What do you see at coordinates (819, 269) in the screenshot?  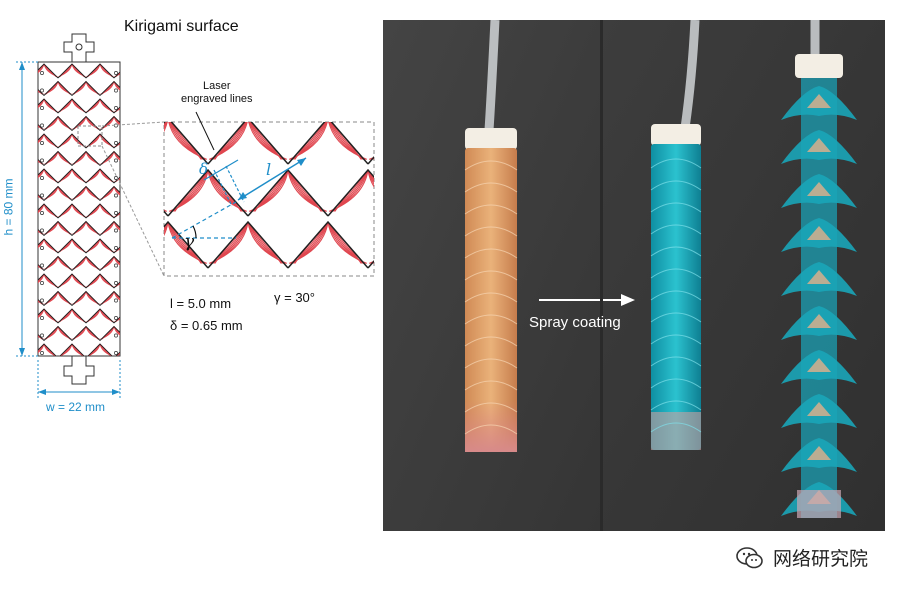 I see `stretched-actuator` at bounding box center [819, 269].